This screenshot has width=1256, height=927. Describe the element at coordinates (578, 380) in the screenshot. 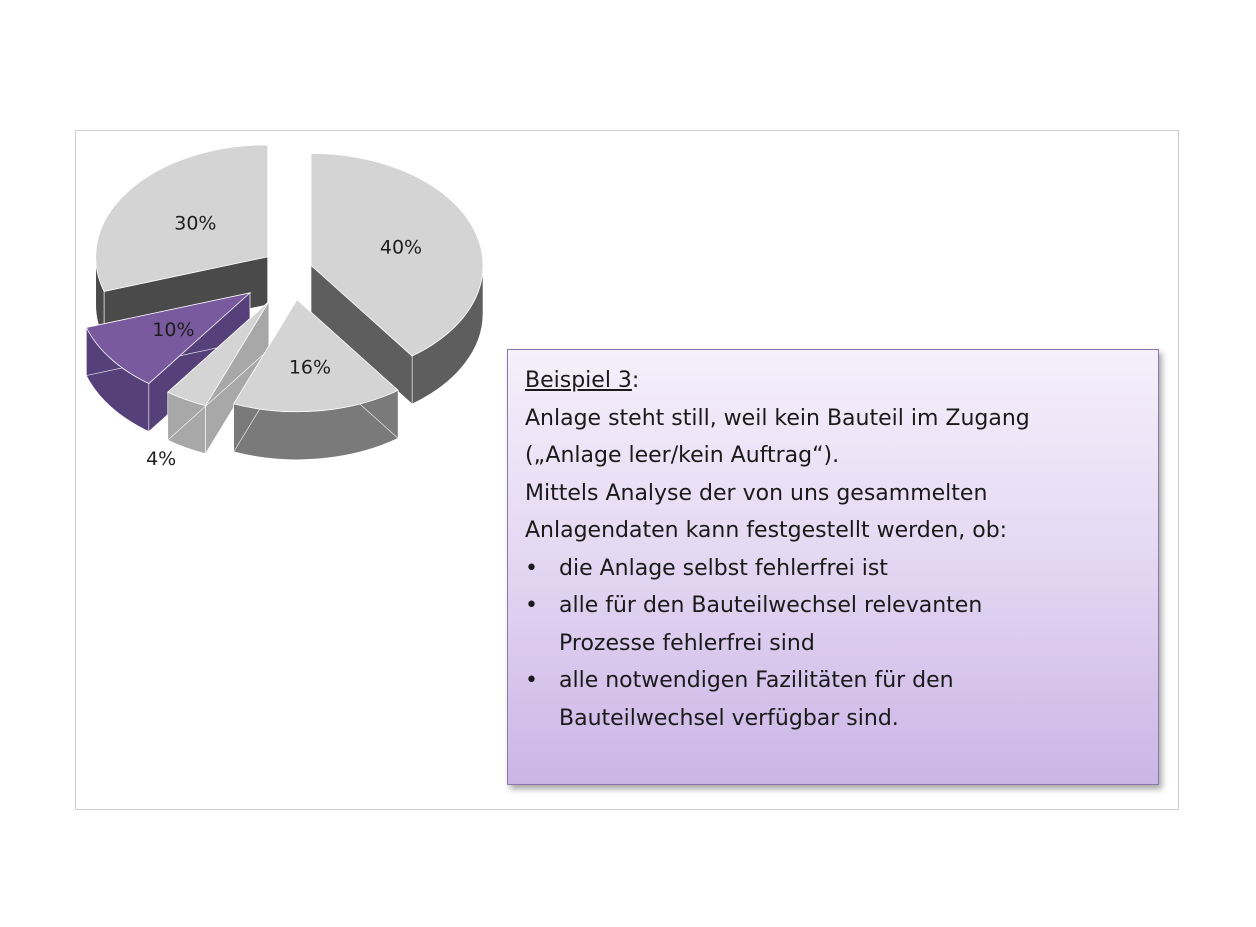

I see `callout-heading-title: Beispiel 3` at that location.